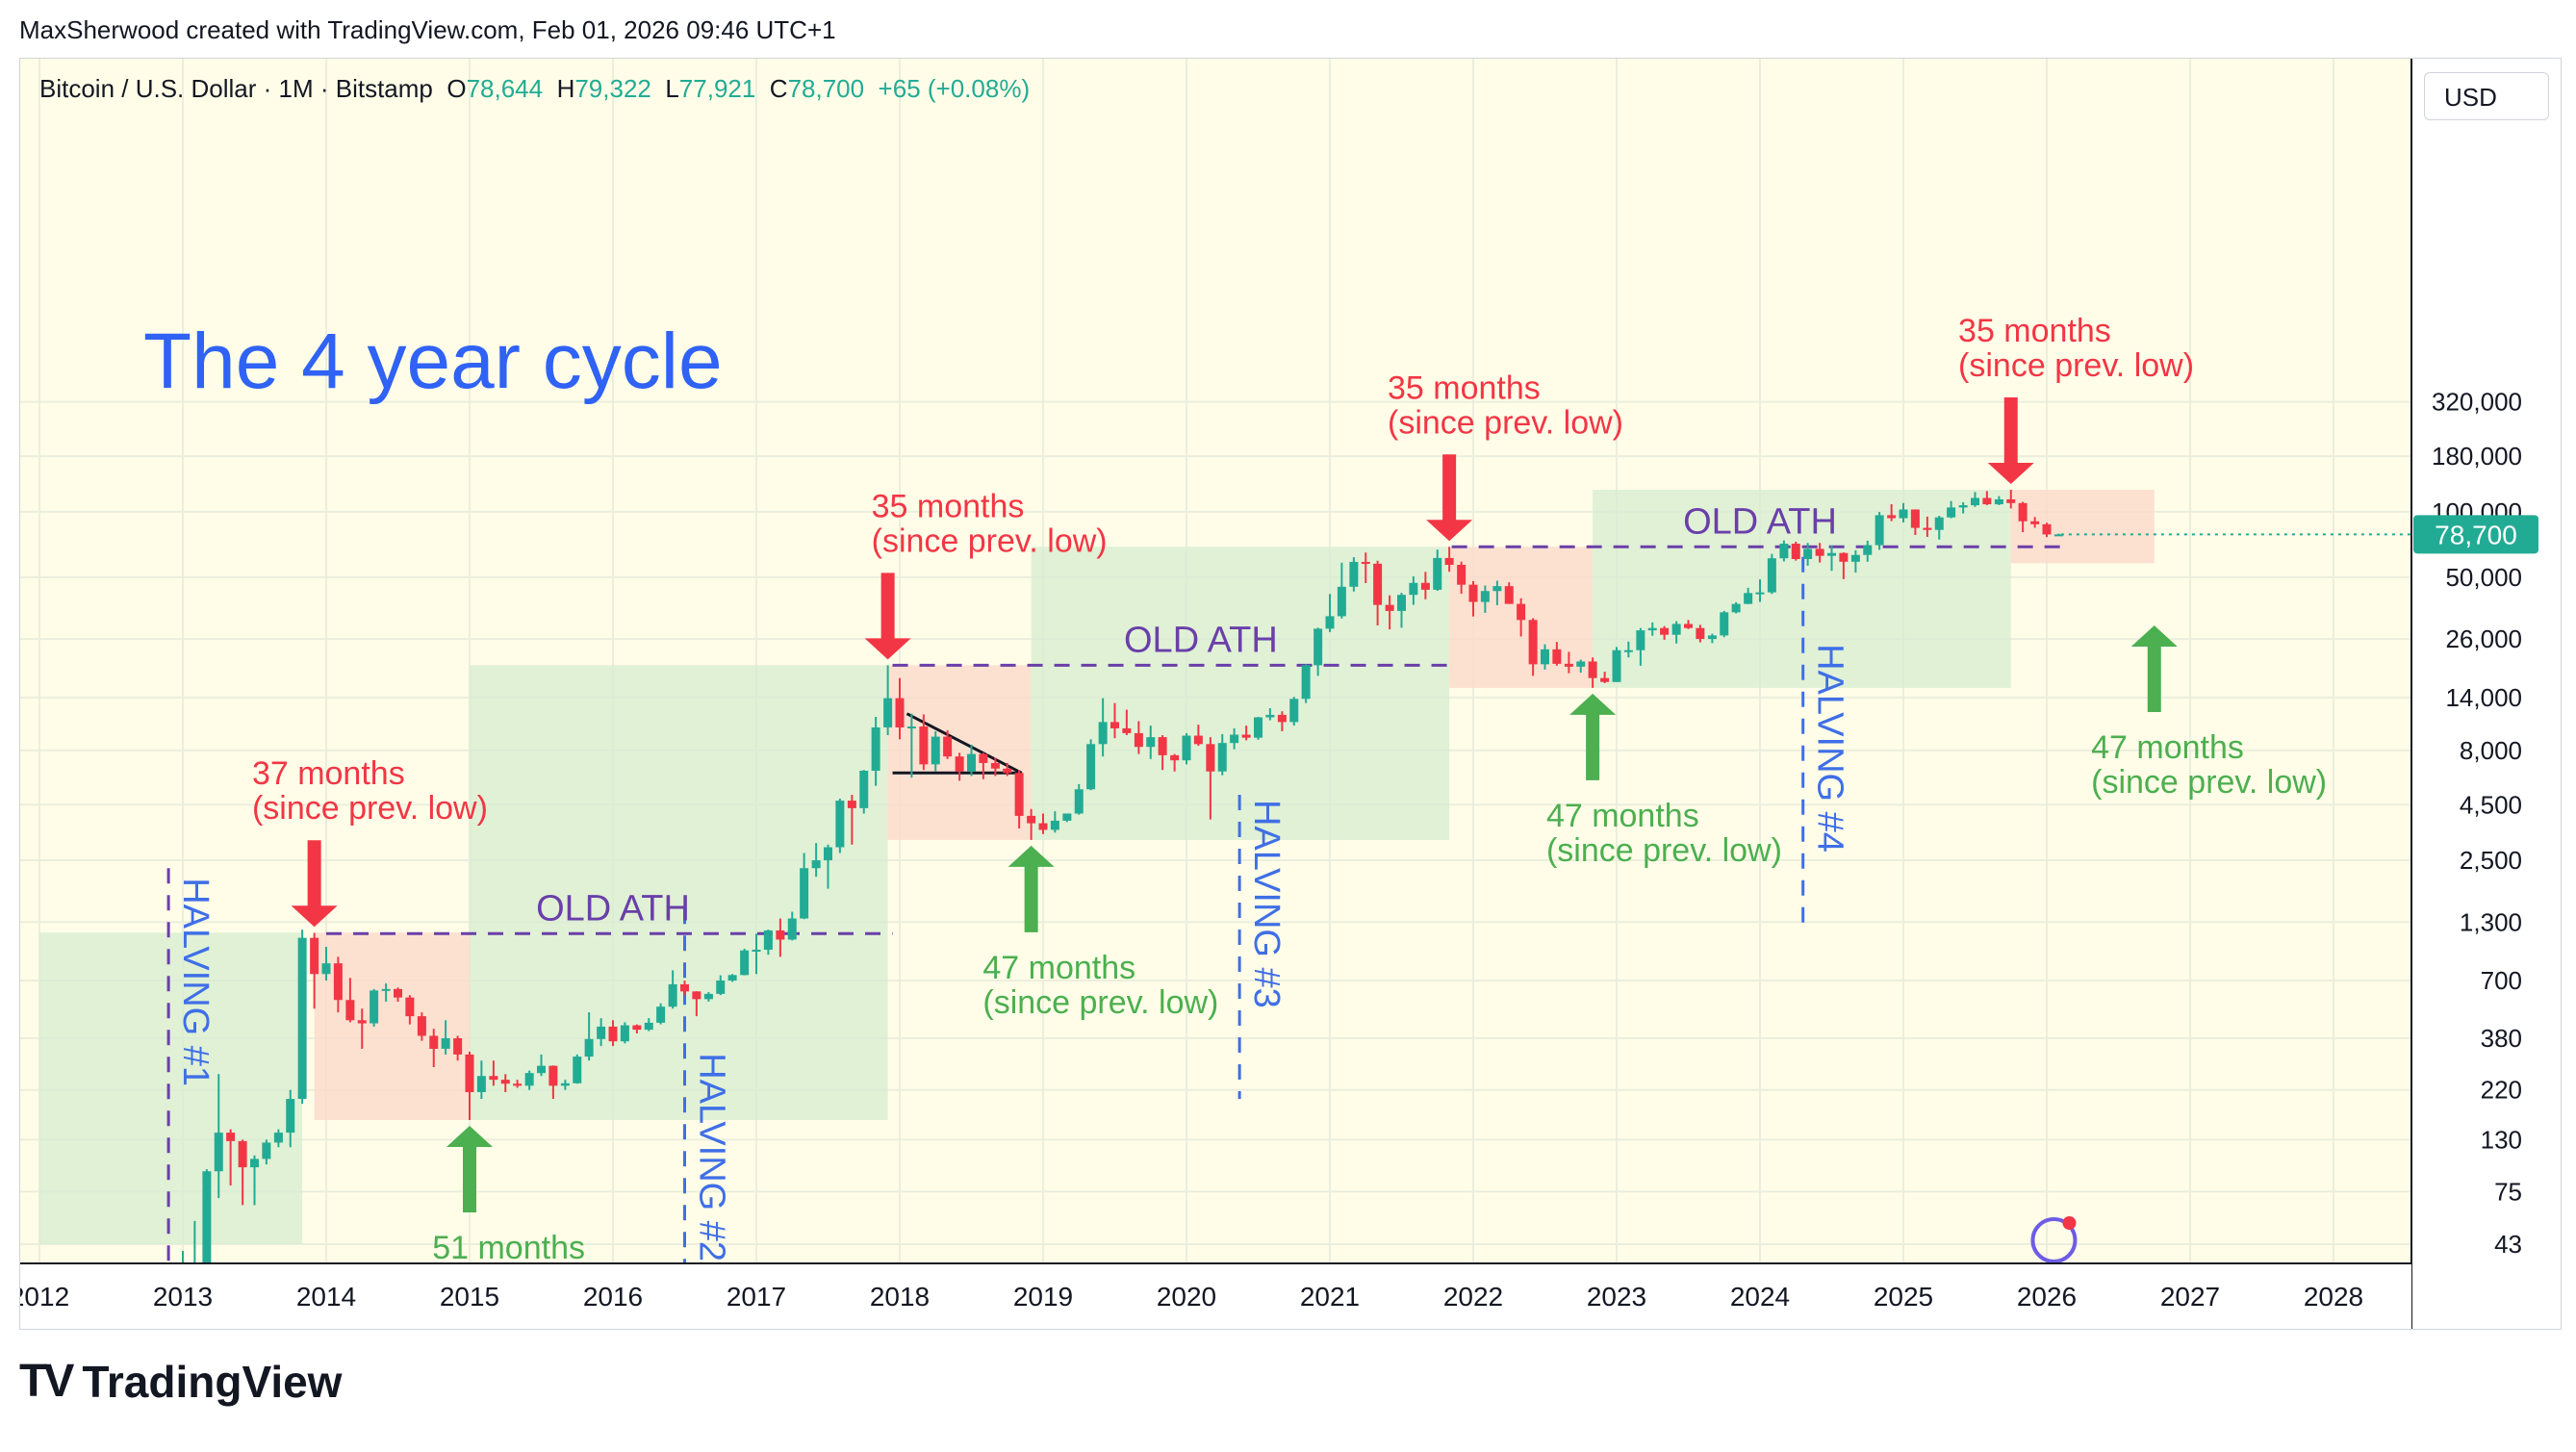 The image size is (2576, 1452). I want to click on time-tick-label: 2024, so click(1760, 1297).